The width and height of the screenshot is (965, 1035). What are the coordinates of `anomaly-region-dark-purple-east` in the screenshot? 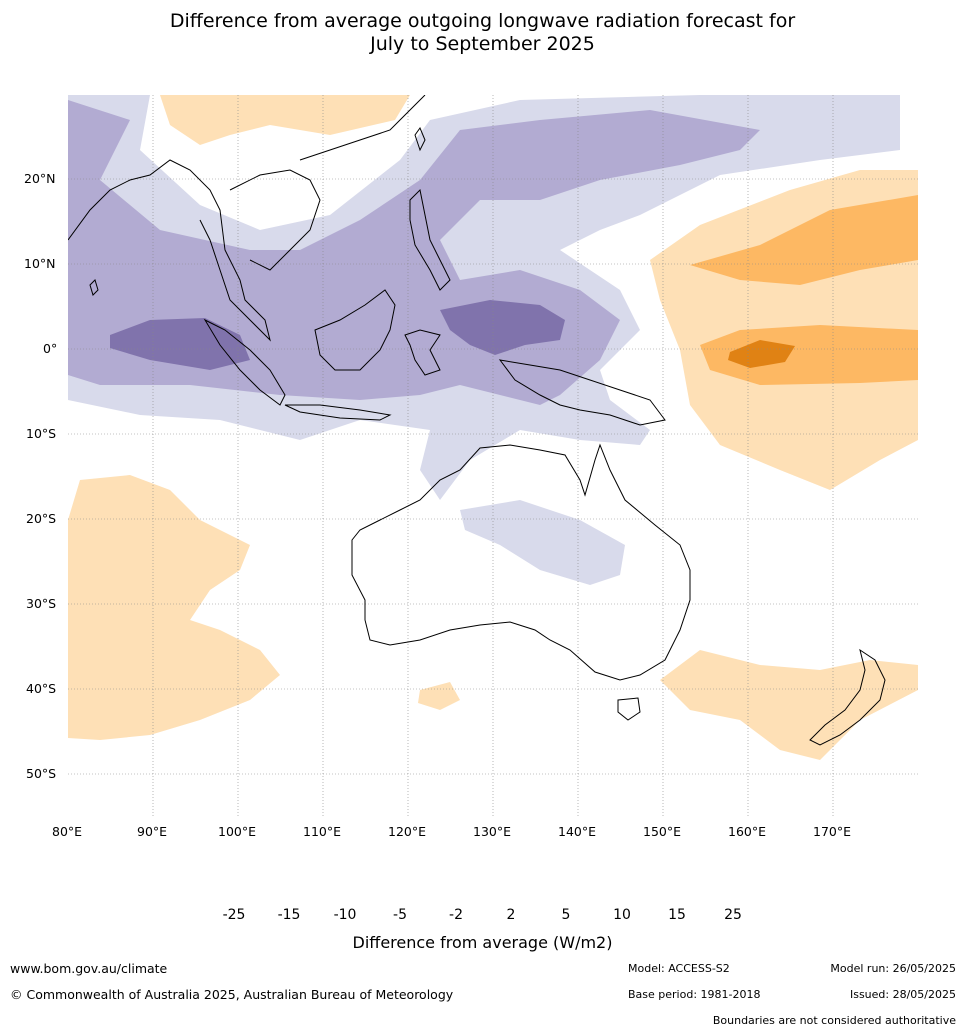 It's located at (502, 327).